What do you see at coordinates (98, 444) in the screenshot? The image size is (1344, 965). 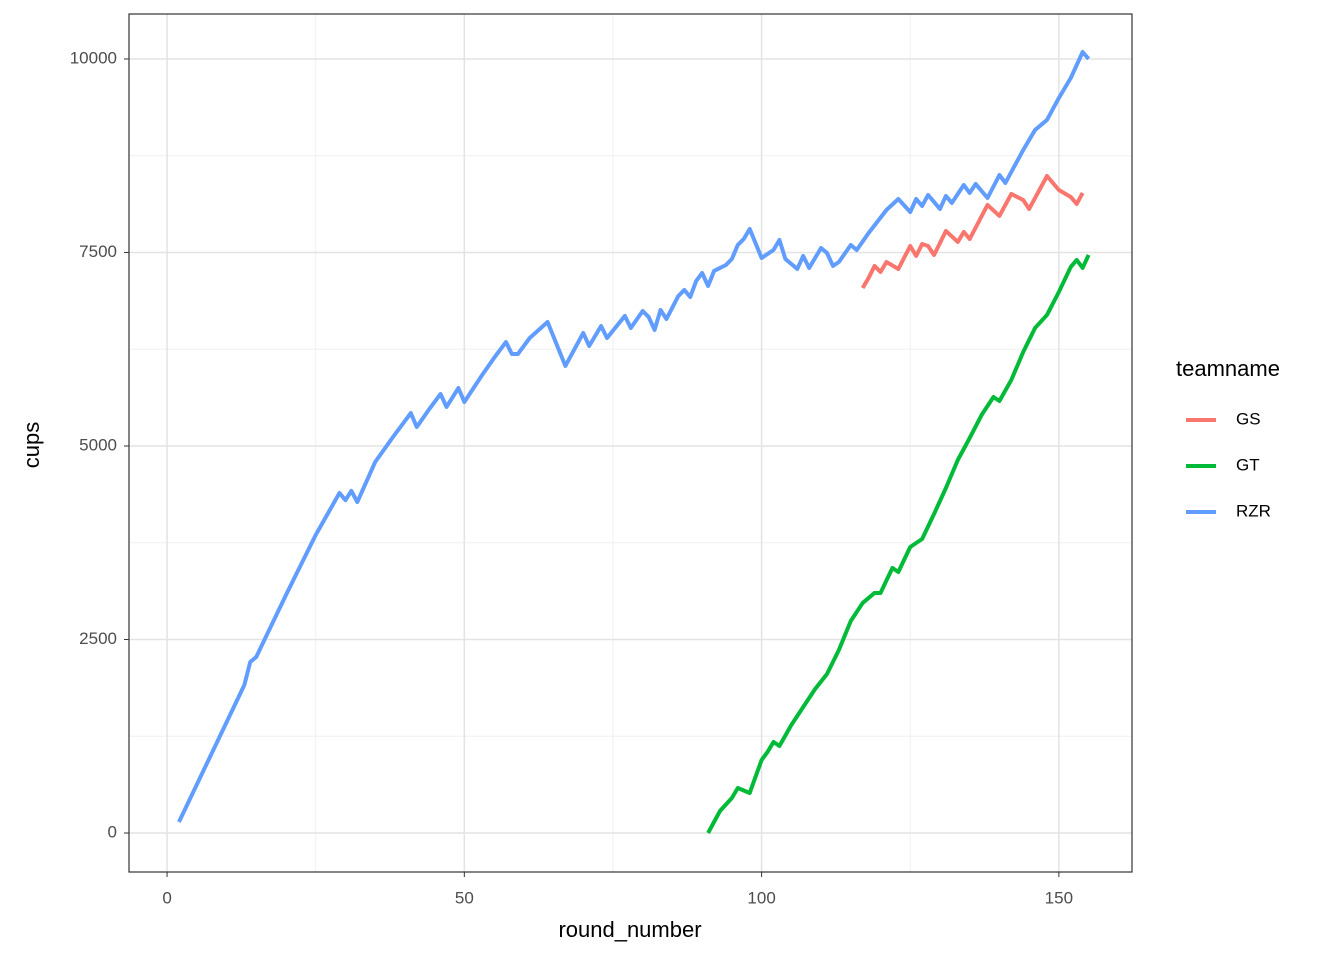 I see `y-tick-label: 5000` at bounding box center [98, 444].